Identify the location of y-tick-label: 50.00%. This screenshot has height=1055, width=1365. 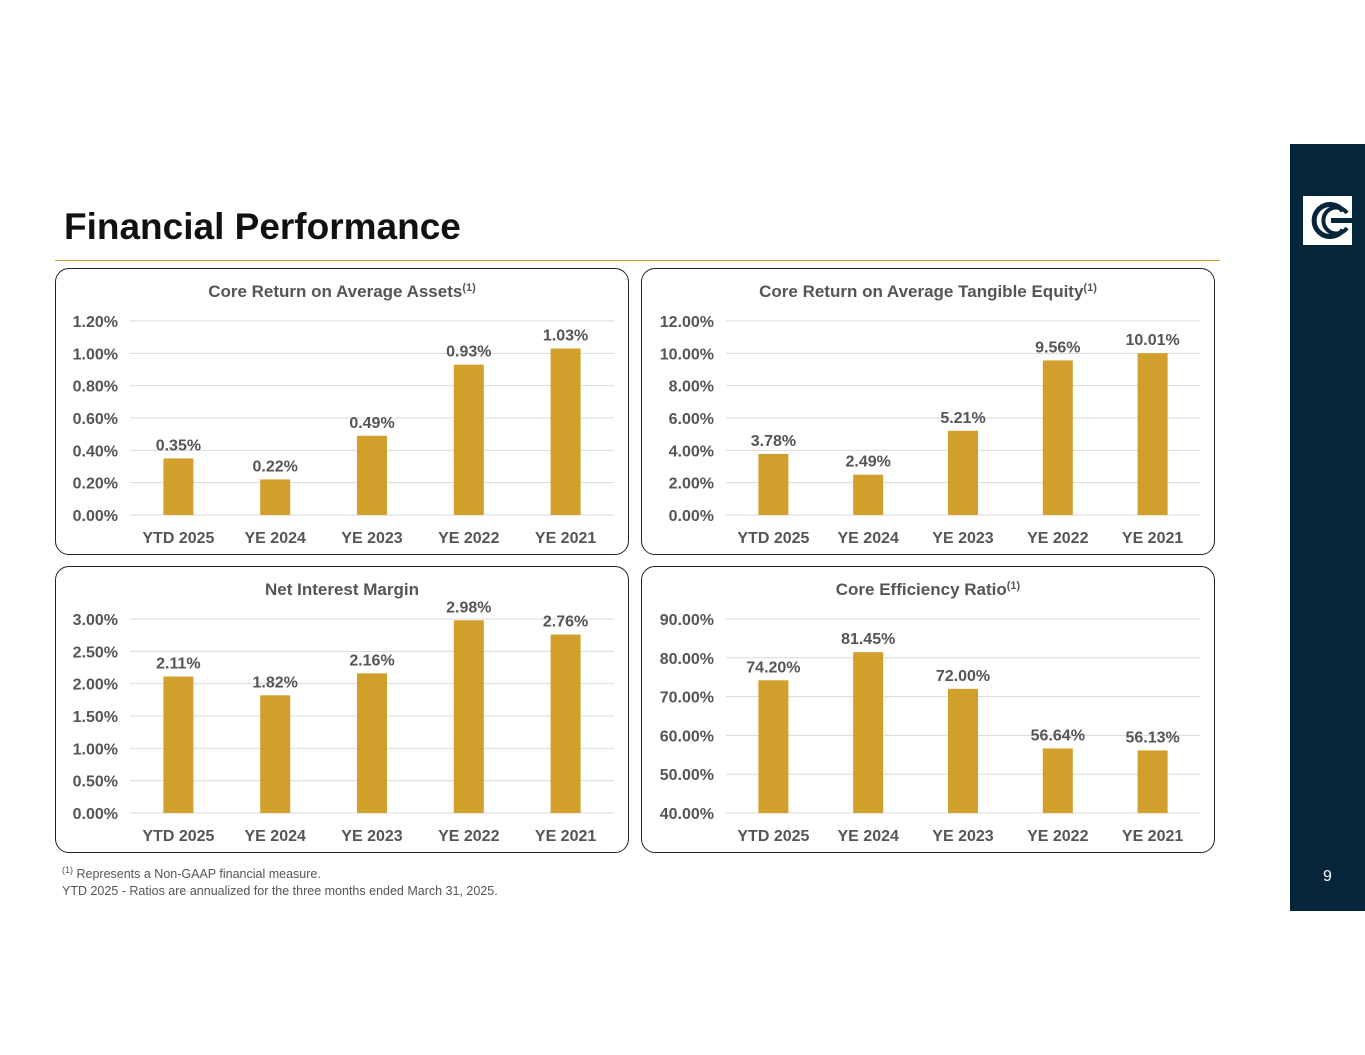
(687, 775).